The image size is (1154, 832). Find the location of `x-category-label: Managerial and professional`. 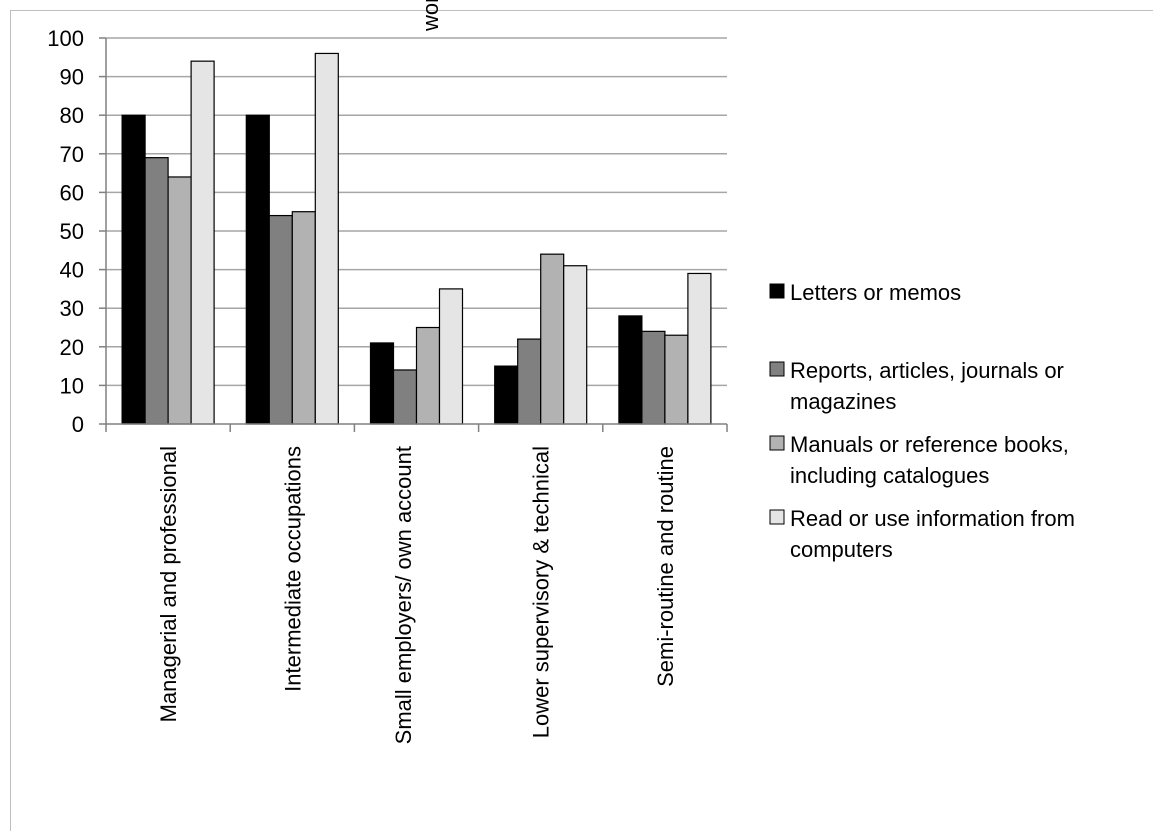

x-category-label: Managerial and professional is located at coordinates (168, 584).